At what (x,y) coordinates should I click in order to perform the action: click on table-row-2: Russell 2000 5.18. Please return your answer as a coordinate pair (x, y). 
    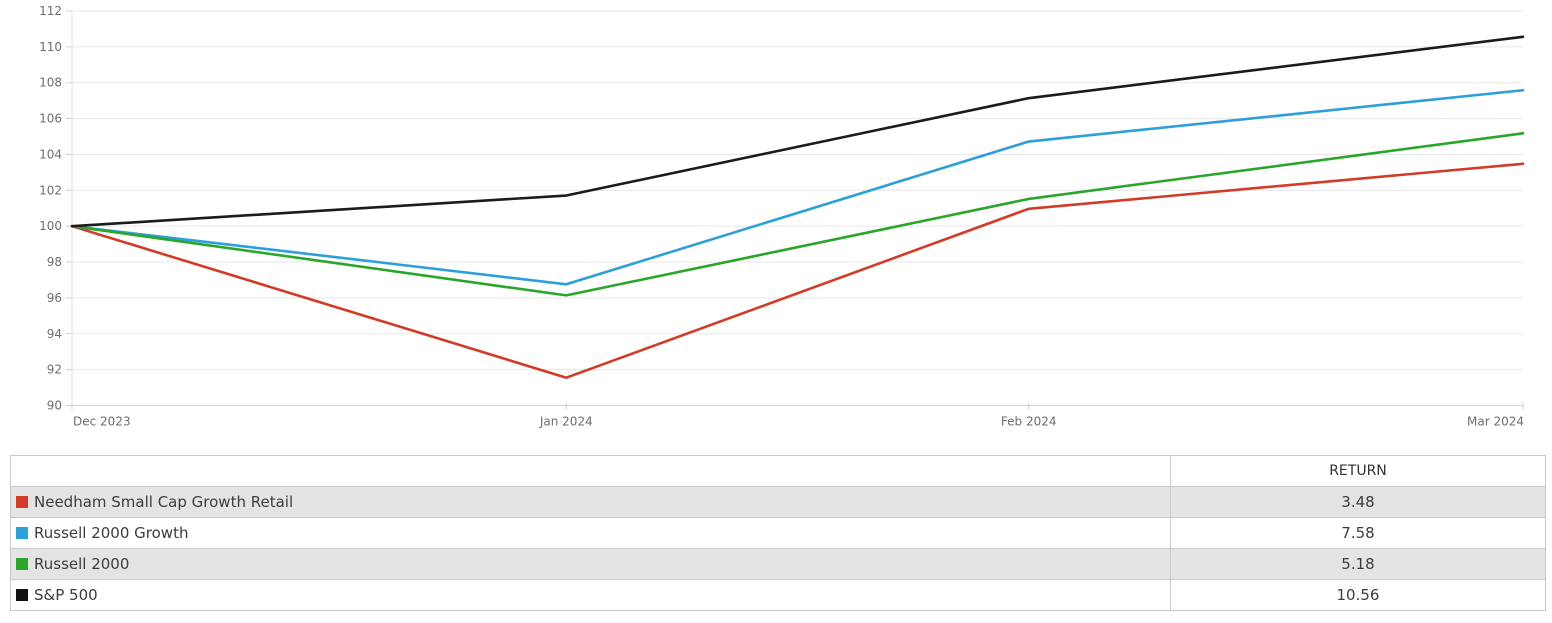
    Looking at the image, I should click on (778, 563).